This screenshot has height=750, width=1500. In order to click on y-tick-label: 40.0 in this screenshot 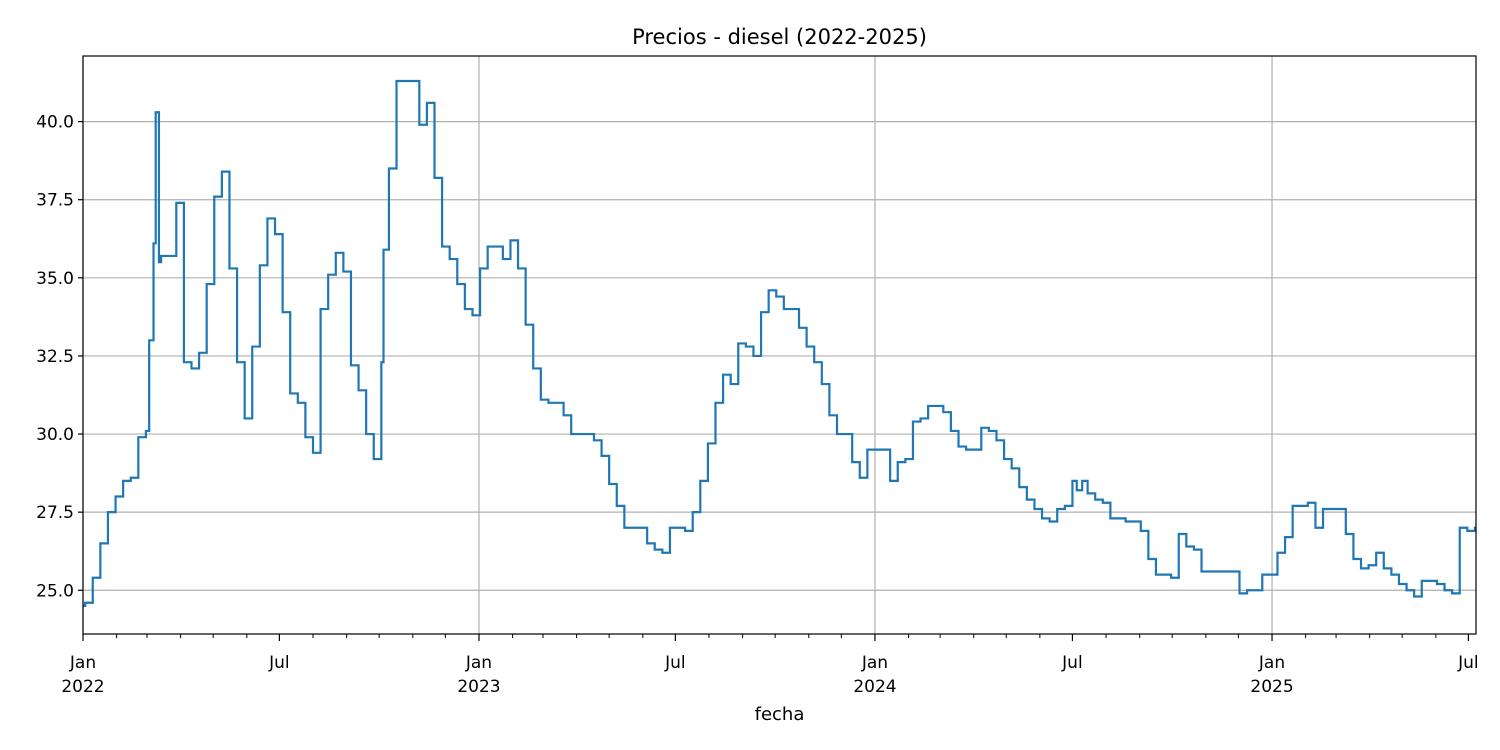, I will do `click(55, 123)`.